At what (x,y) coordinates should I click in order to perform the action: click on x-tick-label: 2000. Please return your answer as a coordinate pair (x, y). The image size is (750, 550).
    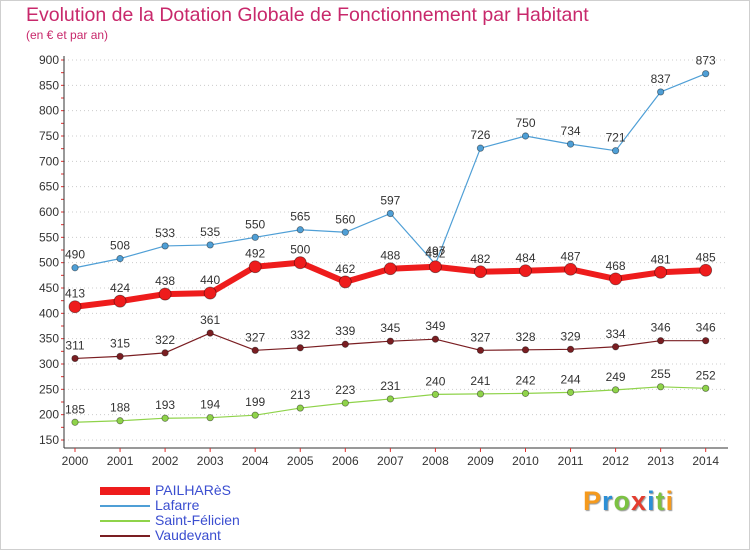
    Looking at the image, I should click on (75, 461).